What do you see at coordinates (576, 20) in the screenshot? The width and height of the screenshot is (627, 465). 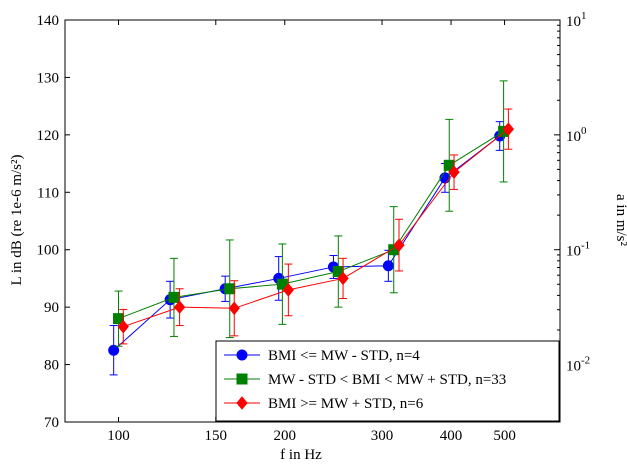 I see `right-tick-label: 10¹` at bounding box center [576, 20].